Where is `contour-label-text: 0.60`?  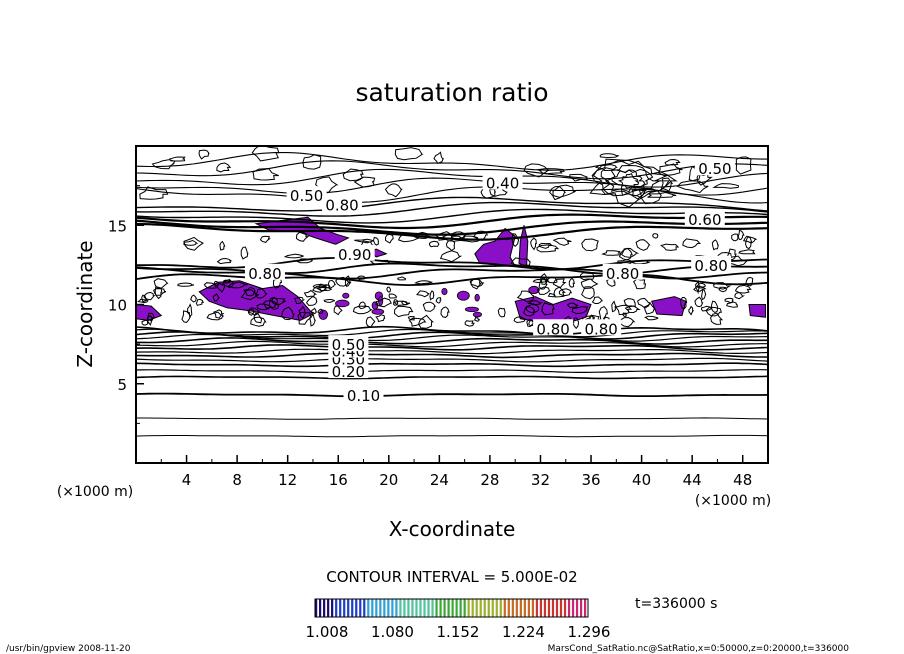 contour-label-text: 0.60 is located at coordinates (704, 220).